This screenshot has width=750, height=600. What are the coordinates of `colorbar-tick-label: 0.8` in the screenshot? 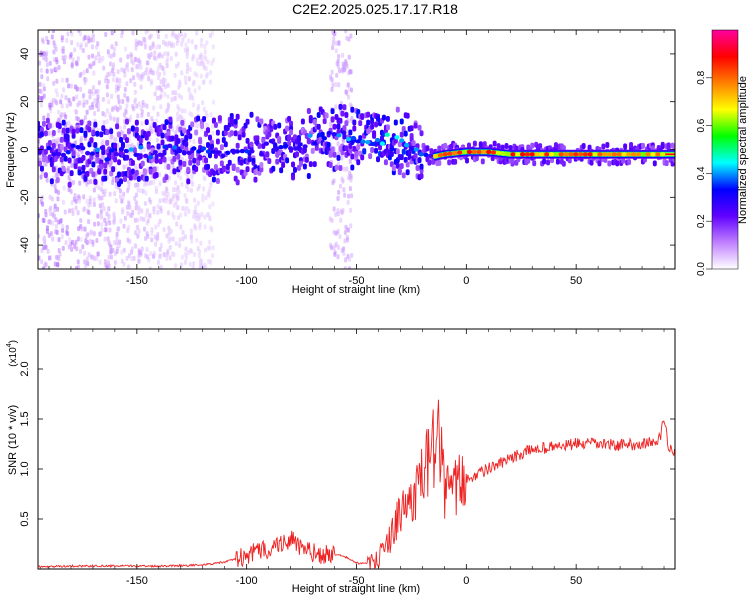 It's located at (701, 77).